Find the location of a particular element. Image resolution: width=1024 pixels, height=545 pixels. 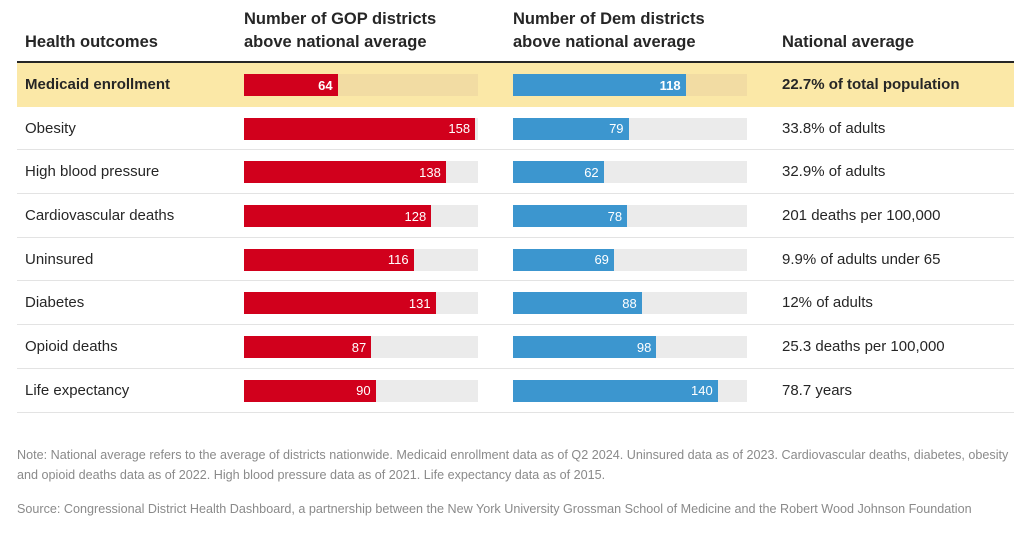

gop-bar: 138 is located at coordinates (345, 172).